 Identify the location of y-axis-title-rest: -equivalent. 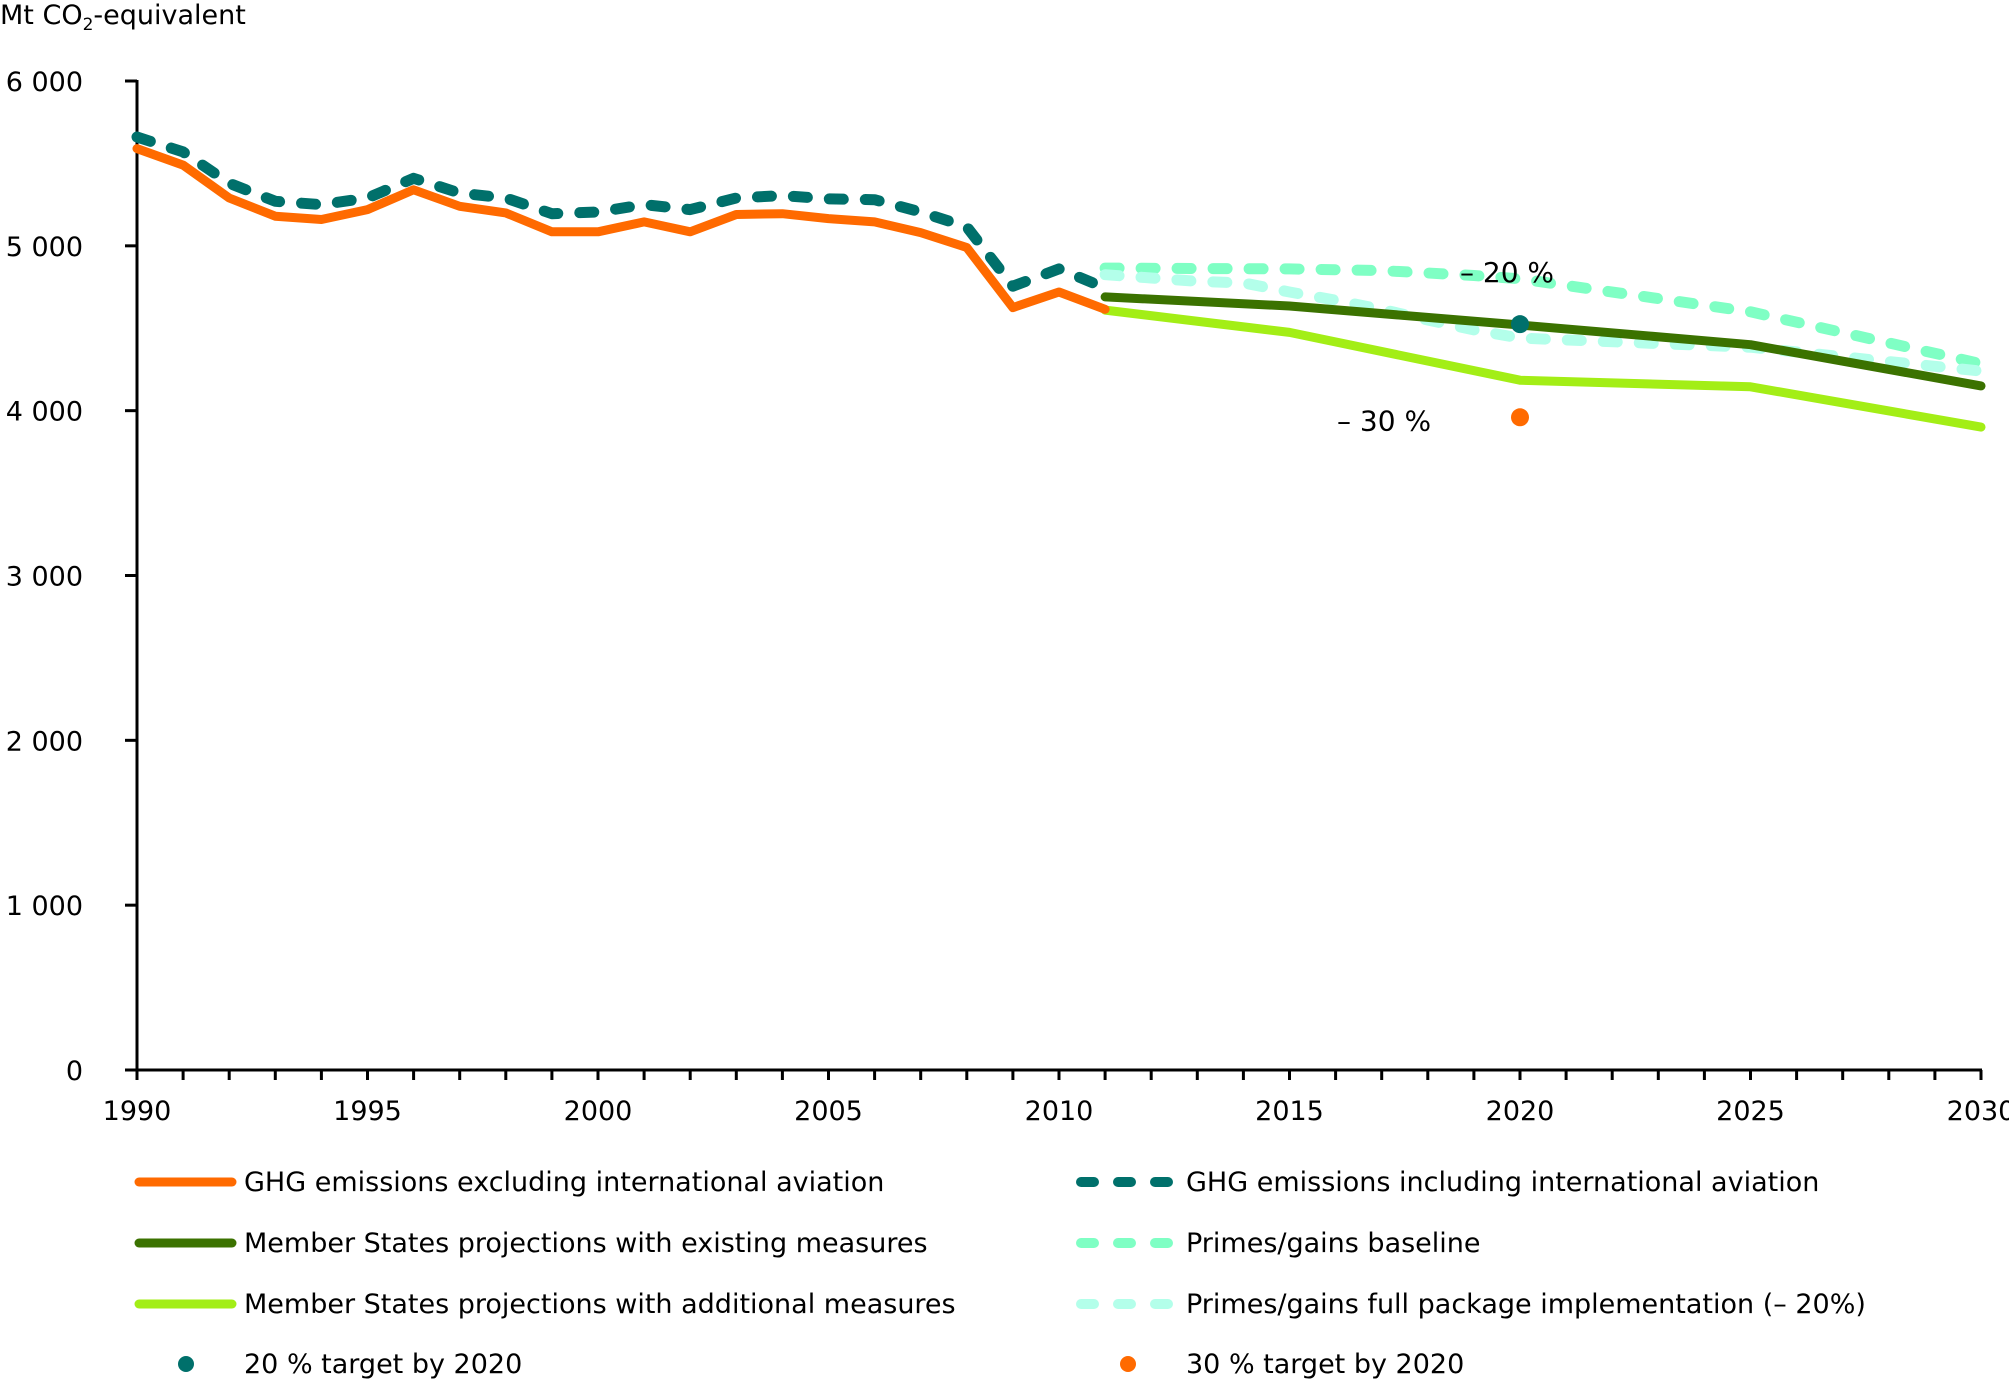
(169, 15).